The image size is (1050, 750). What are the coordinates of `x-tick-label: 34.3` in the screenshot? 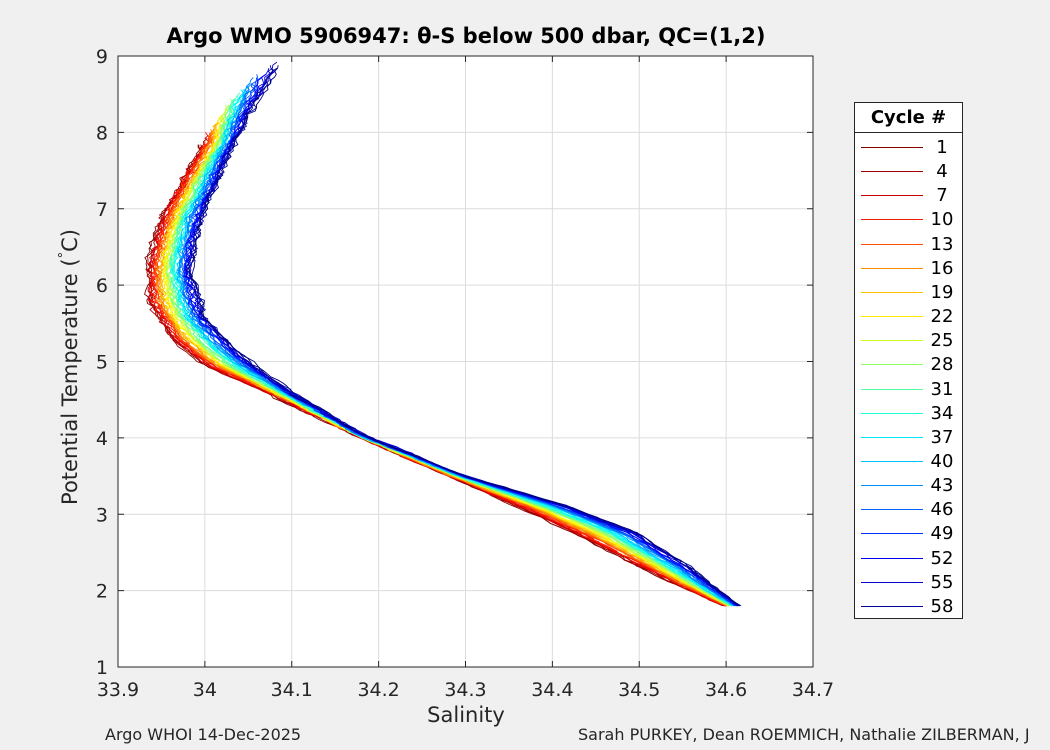 It's located at (465, 690).